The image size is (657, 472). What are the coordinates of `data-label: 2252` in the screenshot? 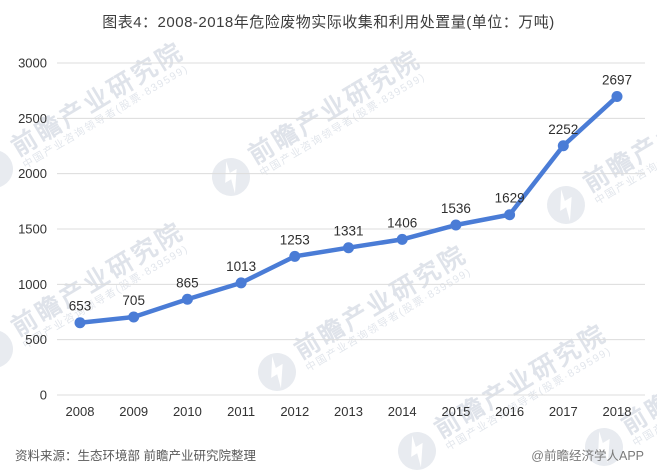 It's located at (563, 129).